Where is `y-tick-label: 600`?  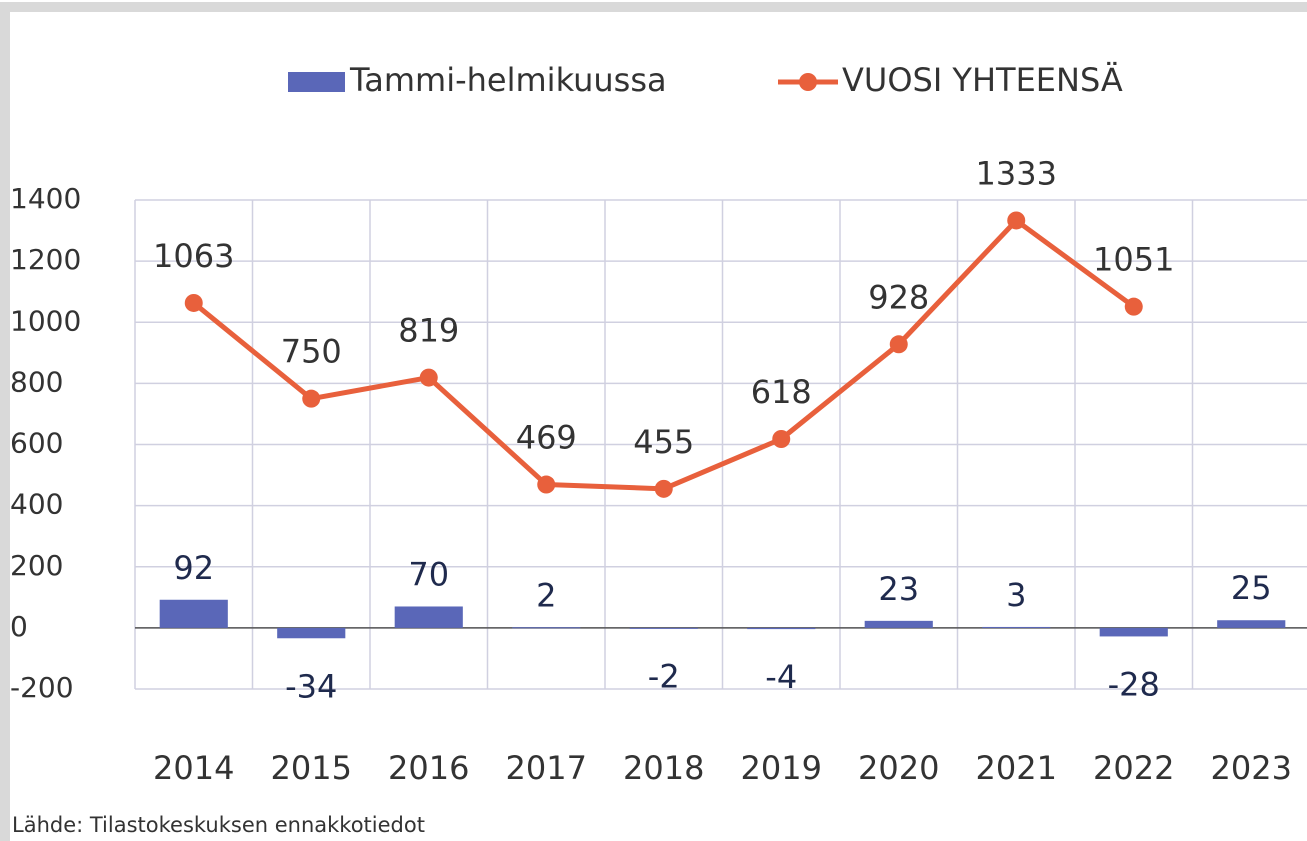
y-tick-label: 600 is located at coordinates (36, 443).